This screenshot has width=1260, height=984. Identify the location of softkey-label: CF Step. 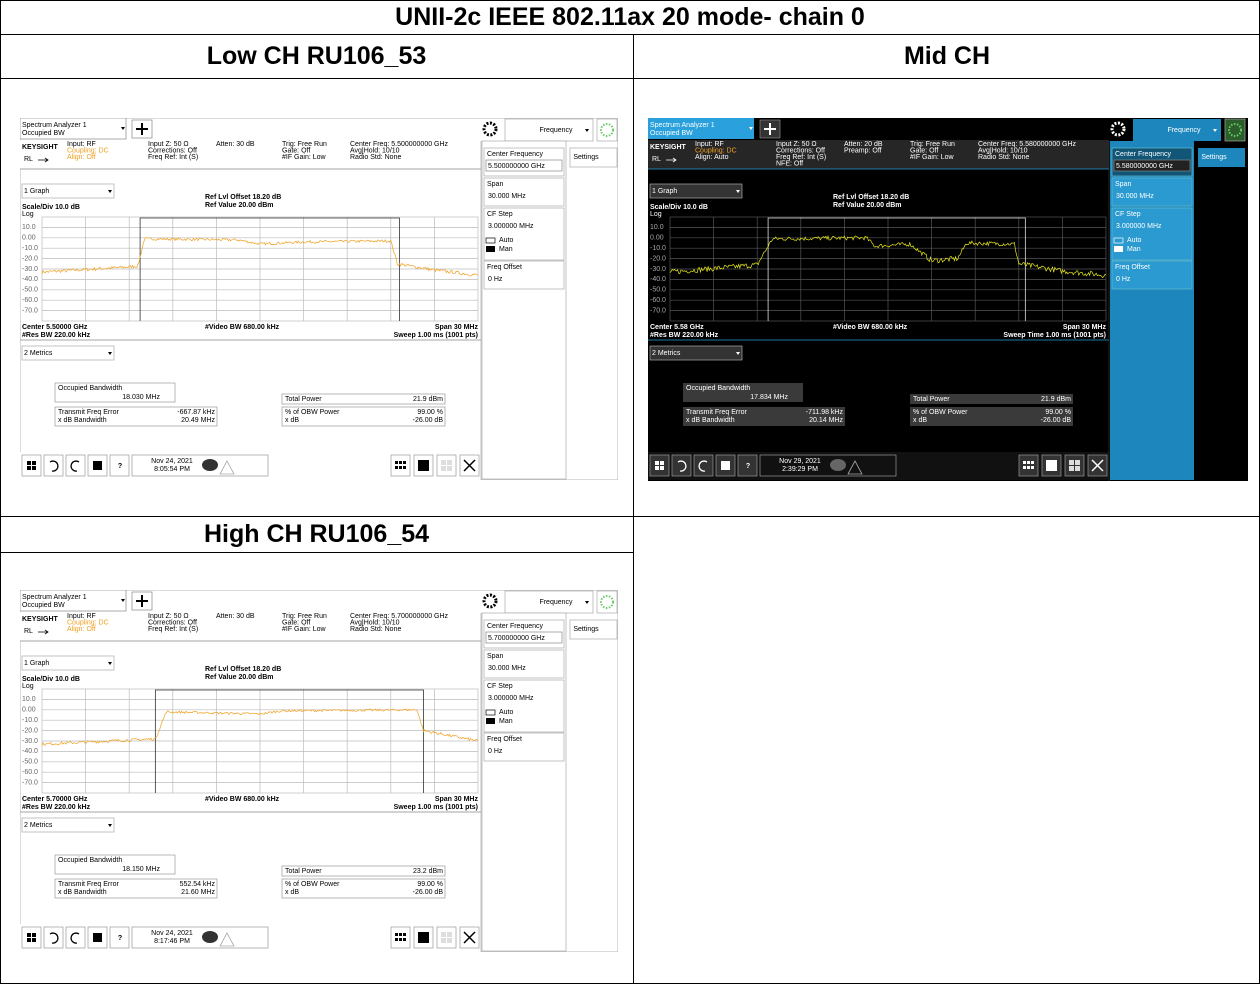
(1128, 214).